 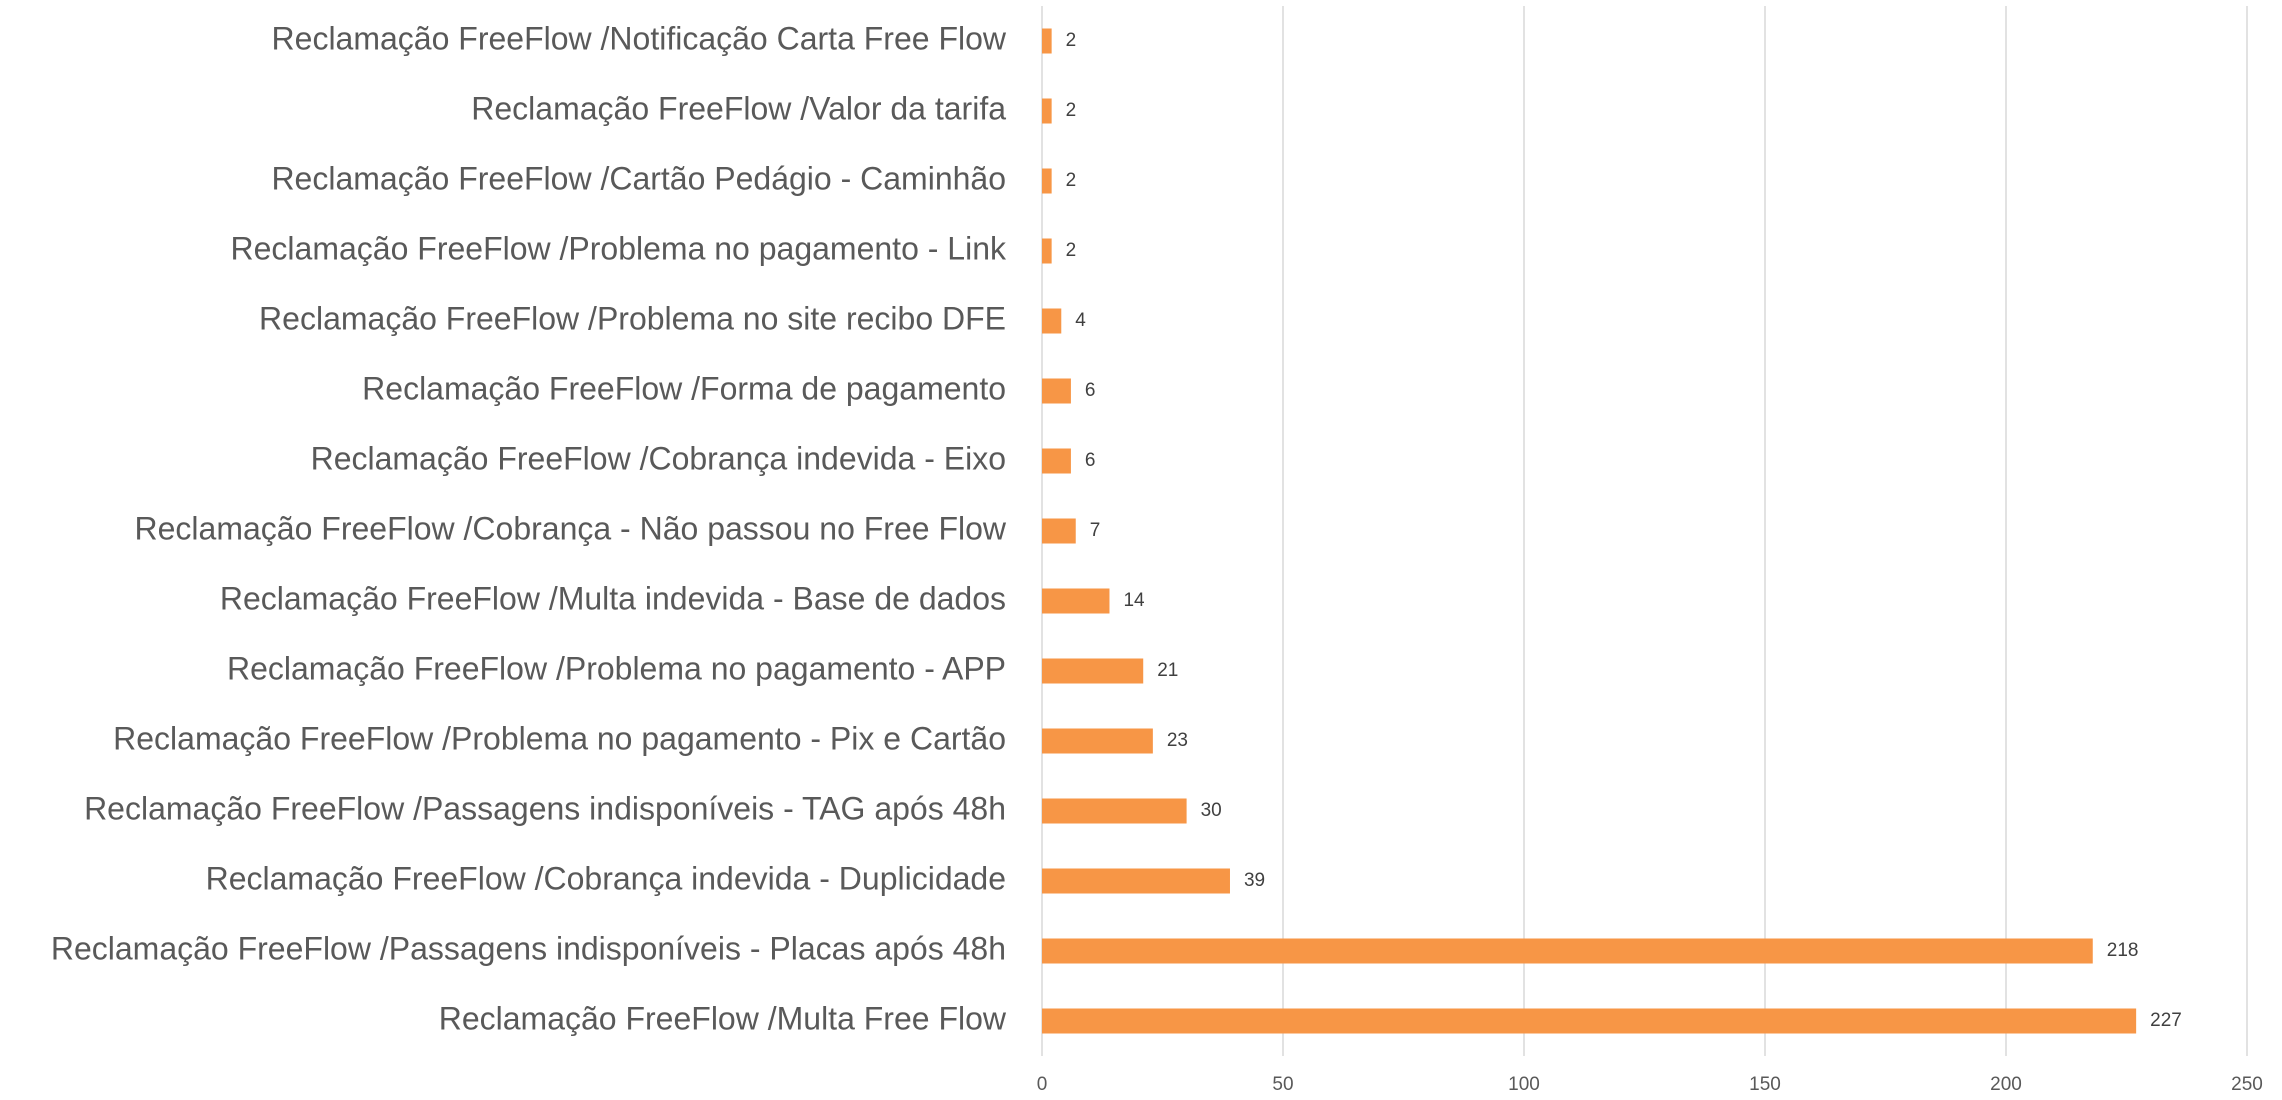 What do you see at coordinates (1095, 530) in the screenshot?
I see `data-label: 7` at bounding box center [1095, 530].